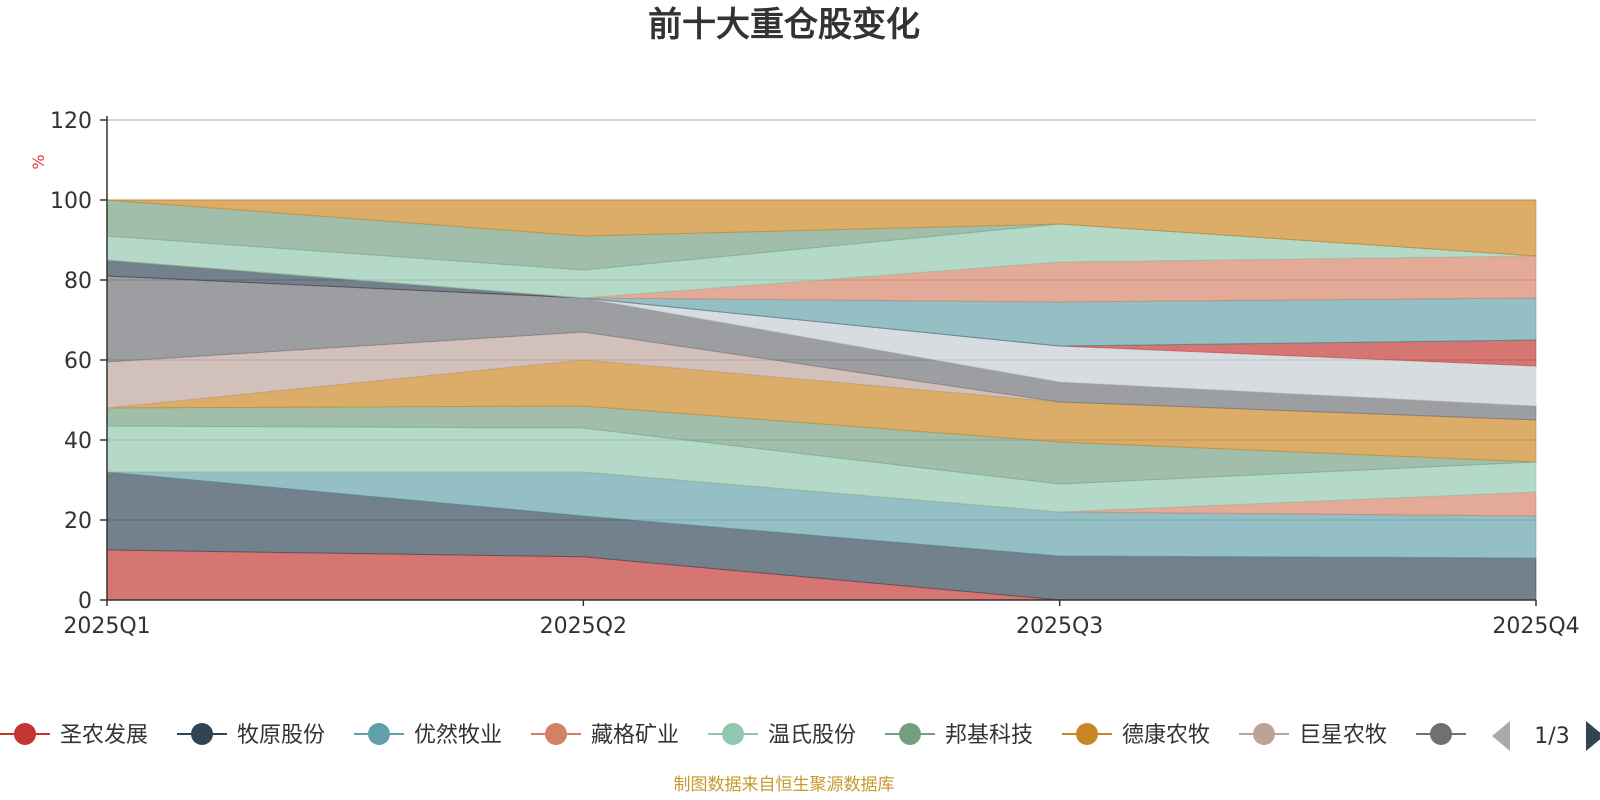  Describe the element at coordinates (38, 161) in the screenshot. I see `y-axis-unit: %` at that location.